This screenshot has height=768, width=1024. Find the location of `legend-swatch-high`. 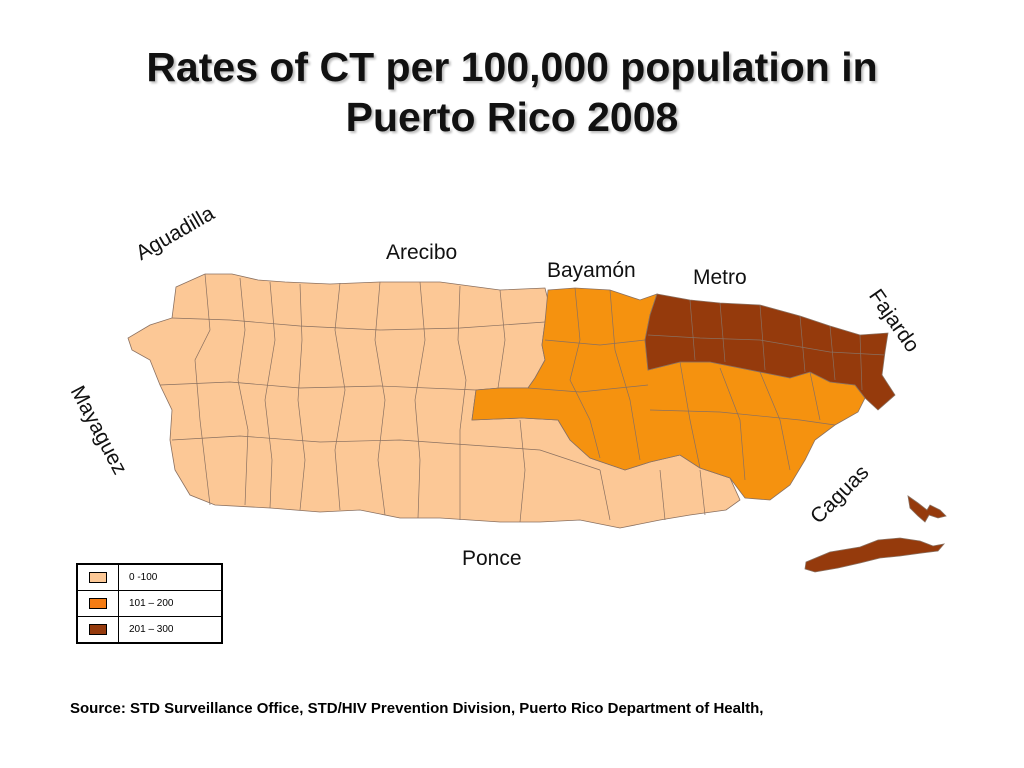

legend-swatch-high is located at coordinates (98, 629).